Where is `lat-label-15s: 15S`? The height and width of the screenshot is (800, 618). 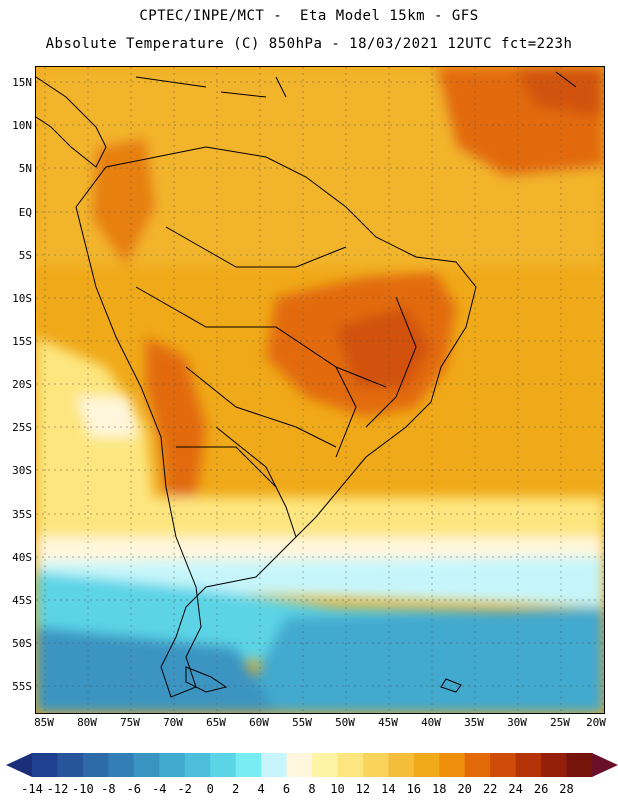 lat-label-15s: 15S is located at coordinates (22, 341).